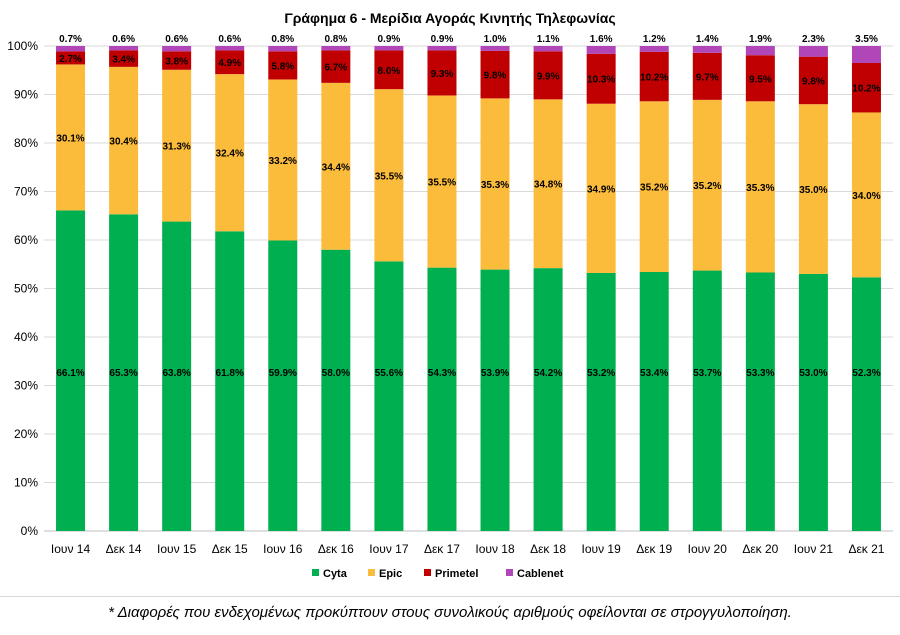  I want to click on y-tick-label: 0%, so click(30, 531).